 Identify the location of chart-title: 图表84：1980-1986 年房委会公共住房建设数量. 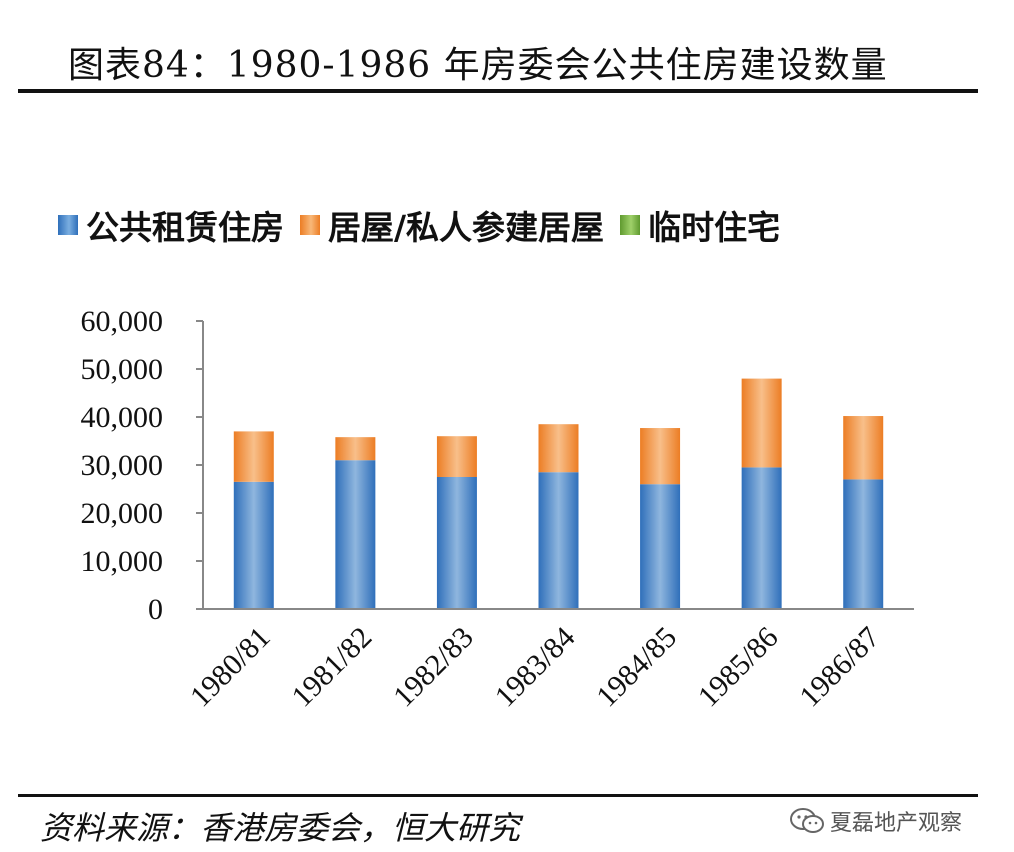
(478, 65).